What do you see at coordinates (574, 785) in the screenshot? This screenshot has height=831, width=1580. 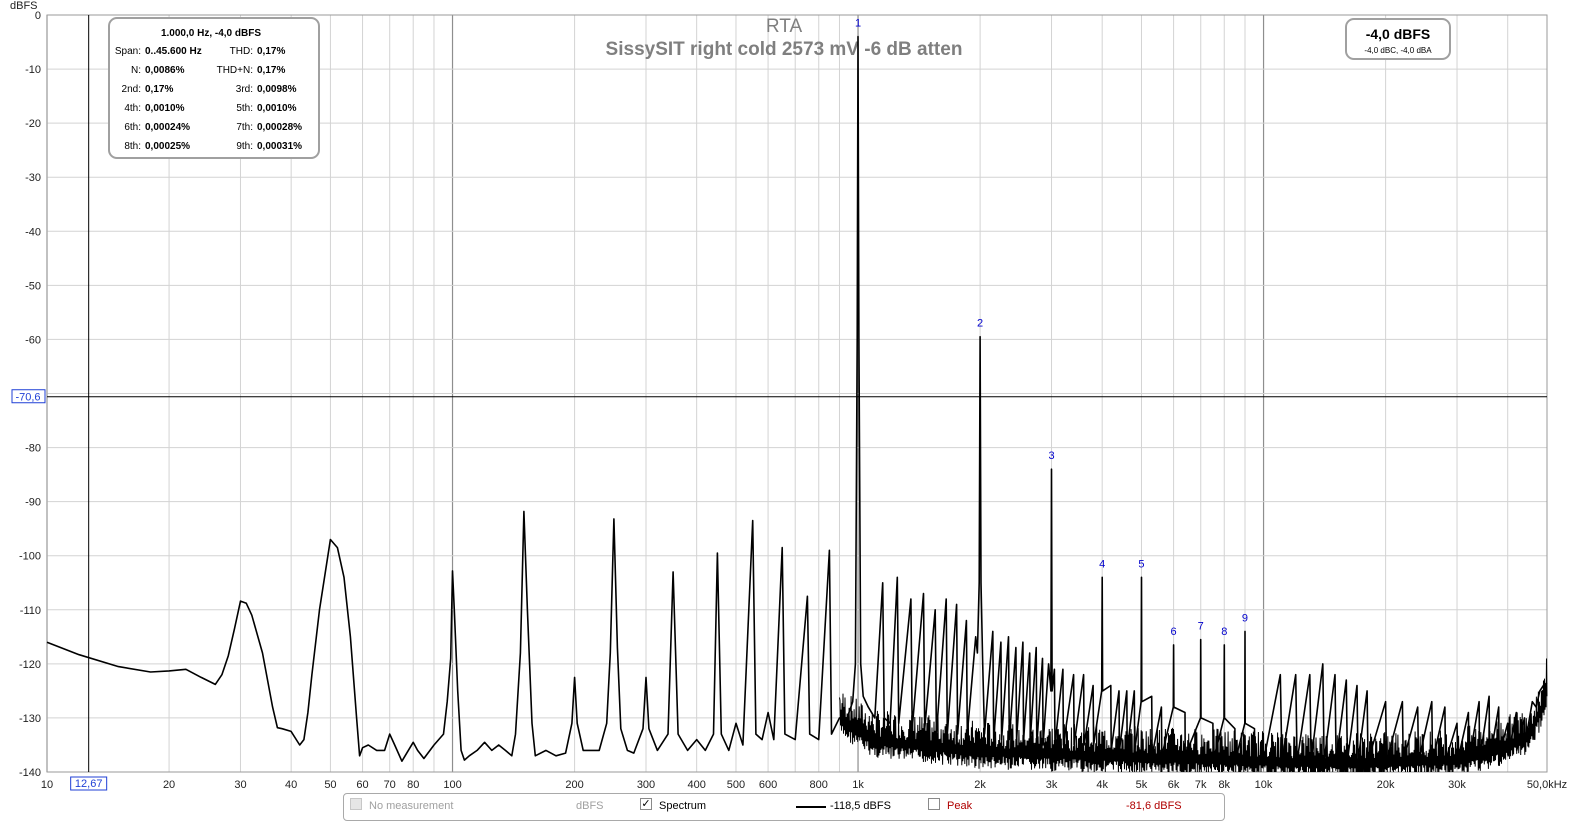 I see `x-tick-label: 200` at bounding box center [574, 785].